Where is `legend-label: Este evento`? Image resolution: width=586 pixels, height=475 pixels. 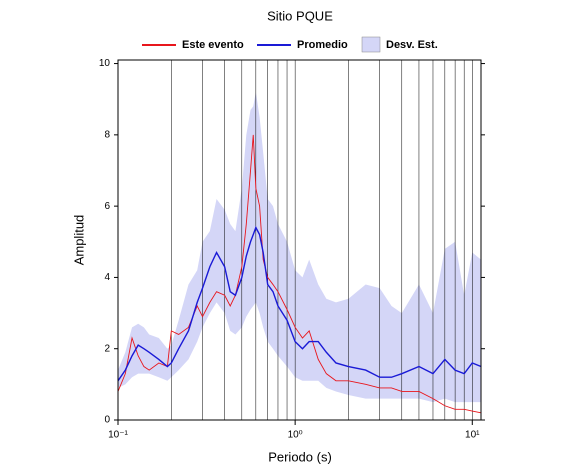 legend-label: Este evento is located at coordinates (213, 45).